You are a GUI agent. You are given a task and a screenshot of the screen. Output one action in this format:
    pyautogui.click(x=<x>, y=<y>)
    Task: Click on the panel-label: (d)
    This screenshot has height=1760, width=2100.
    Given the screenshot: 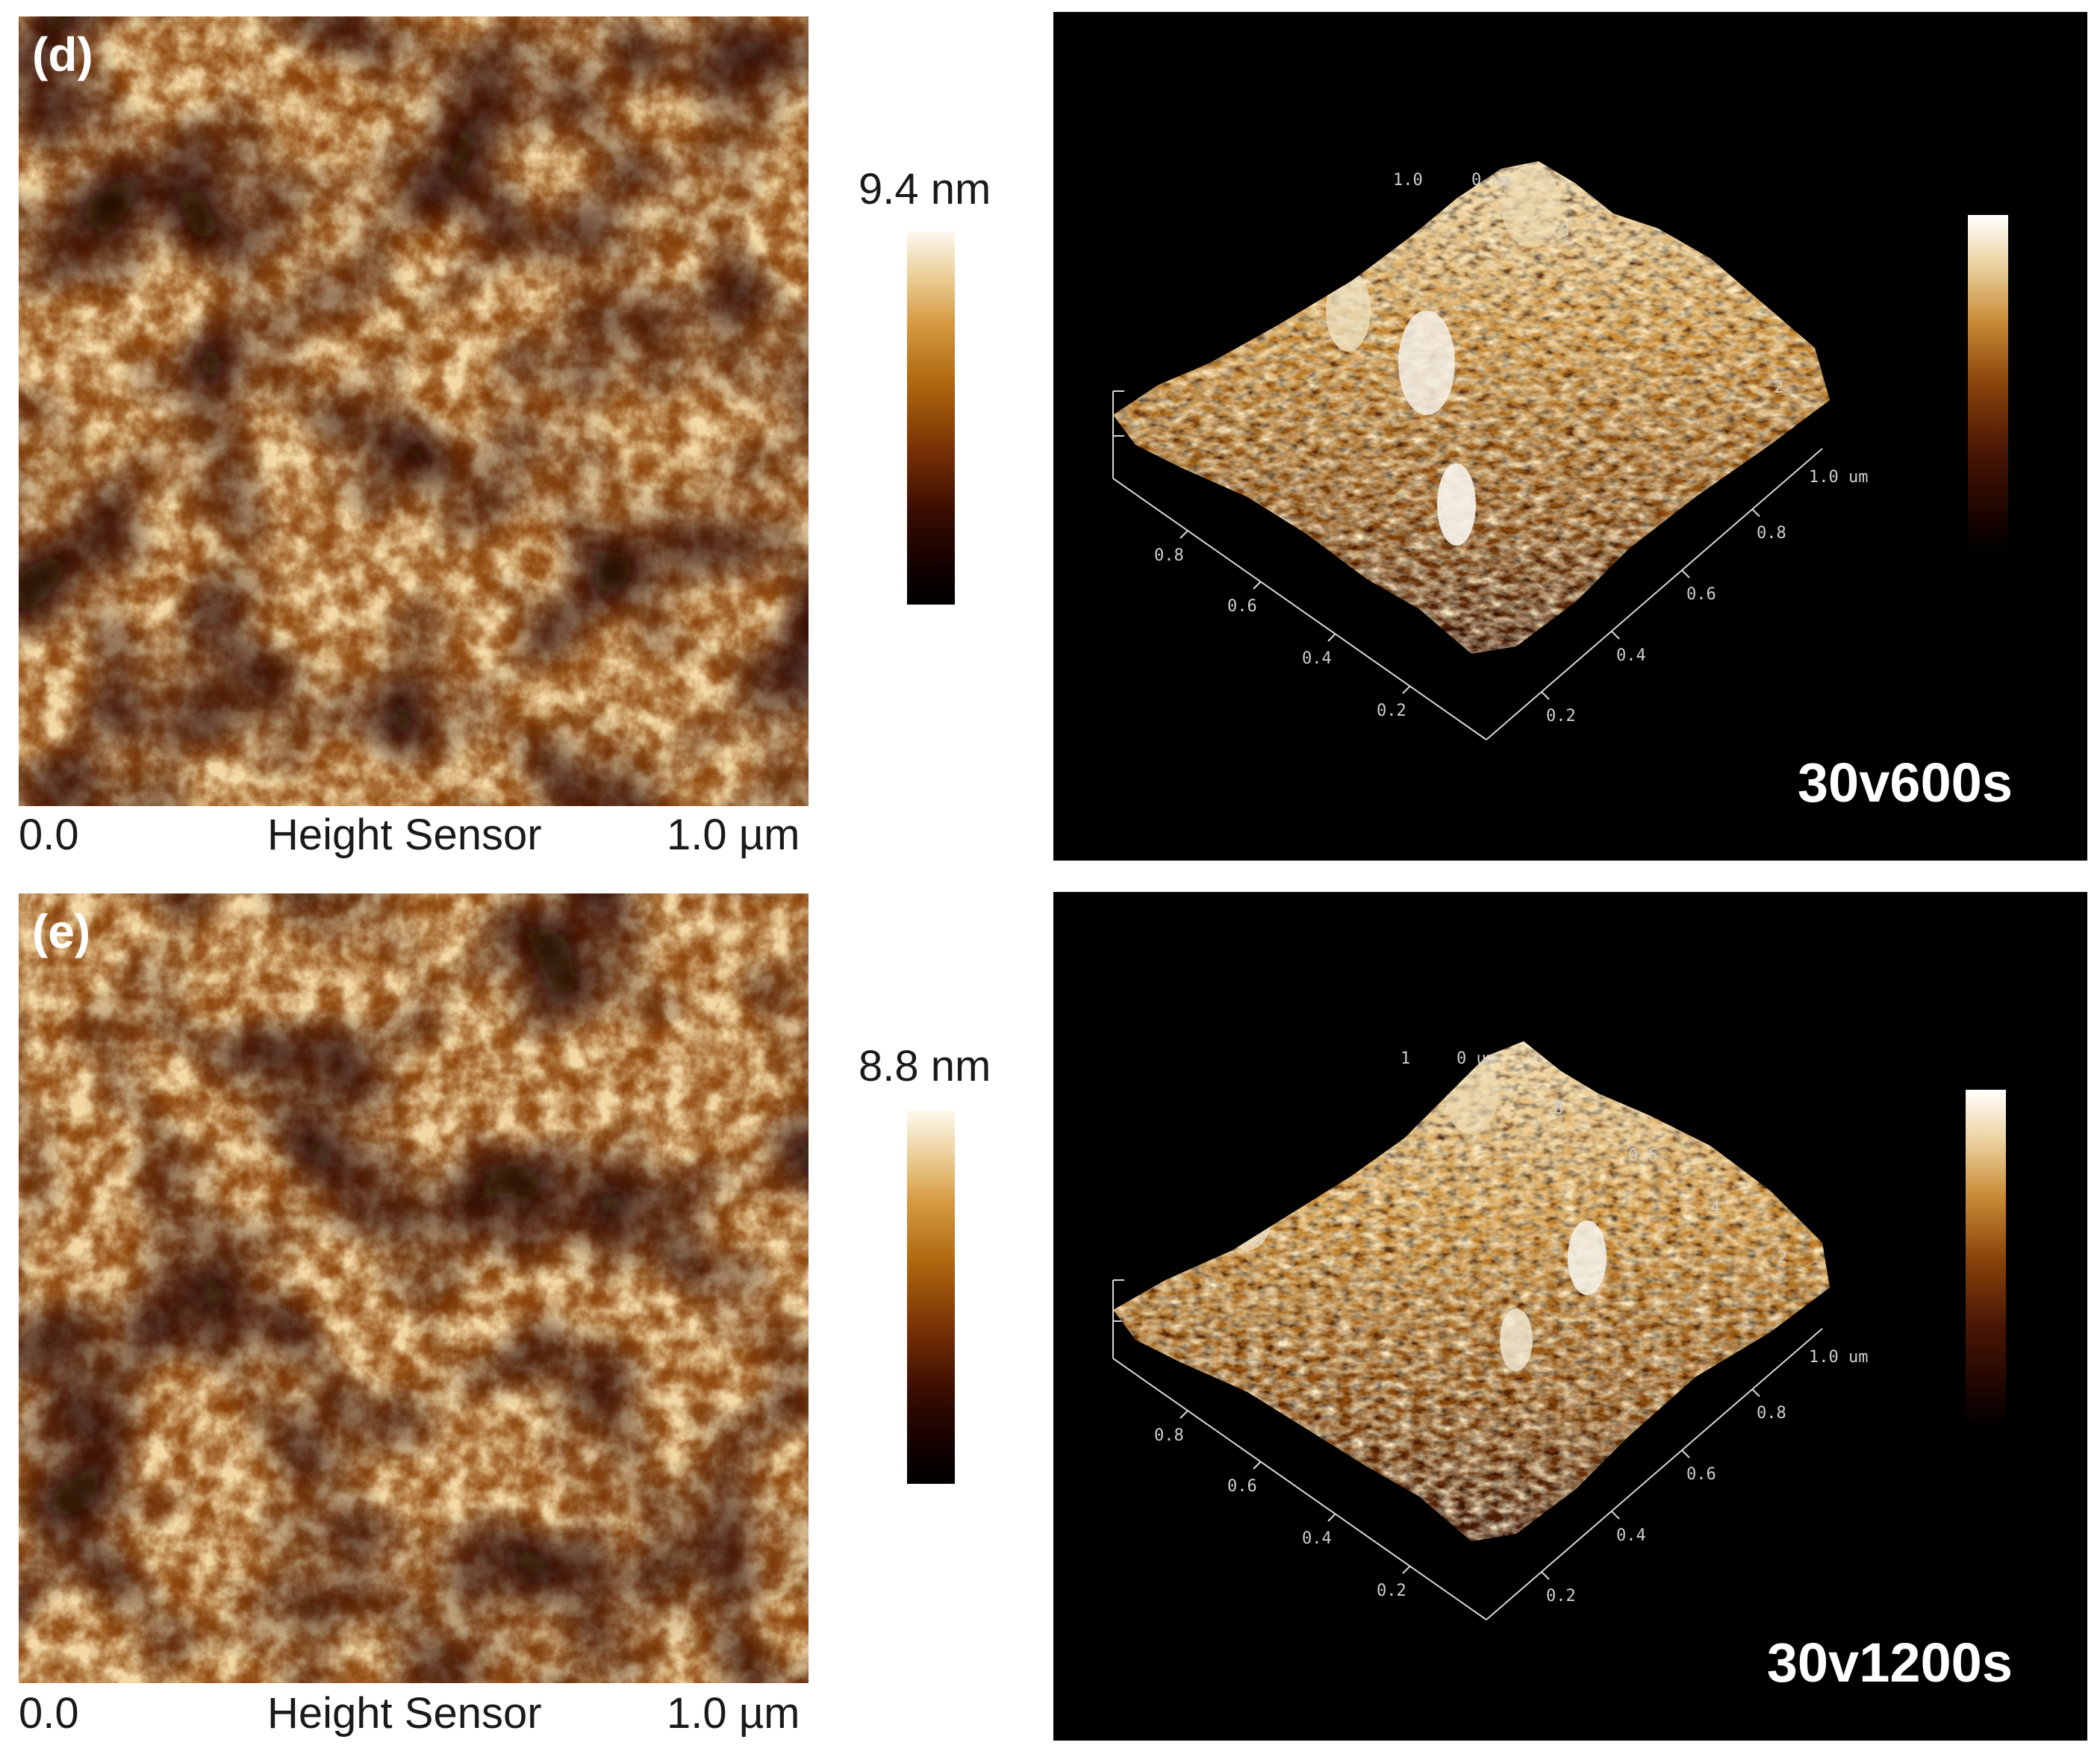 What is the action you would take?
    pyautogui.click(x=63, y=54)
    